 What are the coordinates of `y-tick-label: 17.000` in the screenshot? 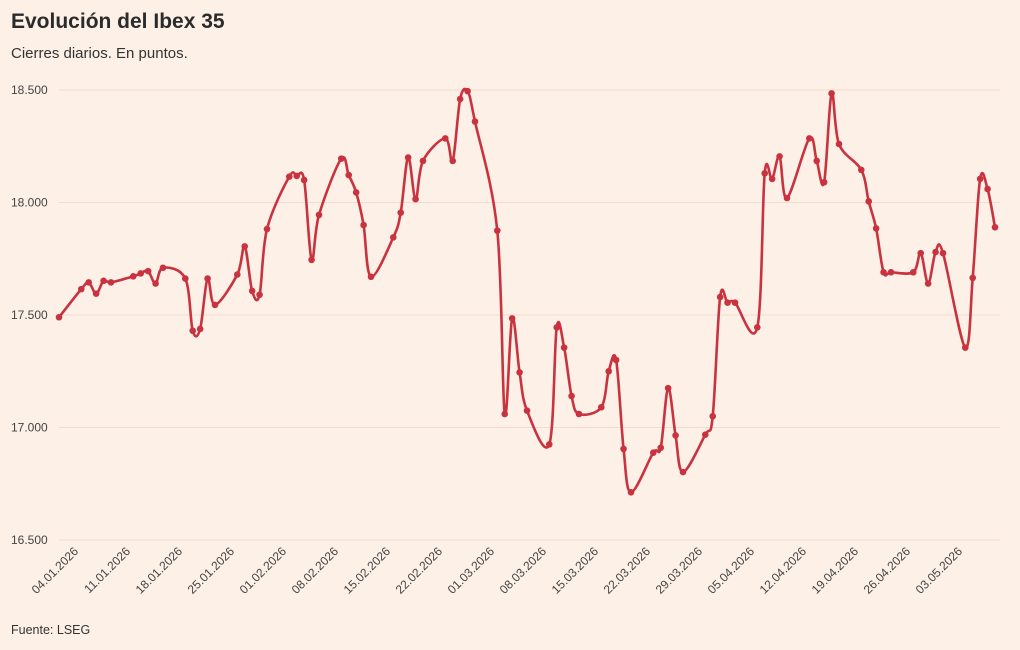 It's located at (29, 428).